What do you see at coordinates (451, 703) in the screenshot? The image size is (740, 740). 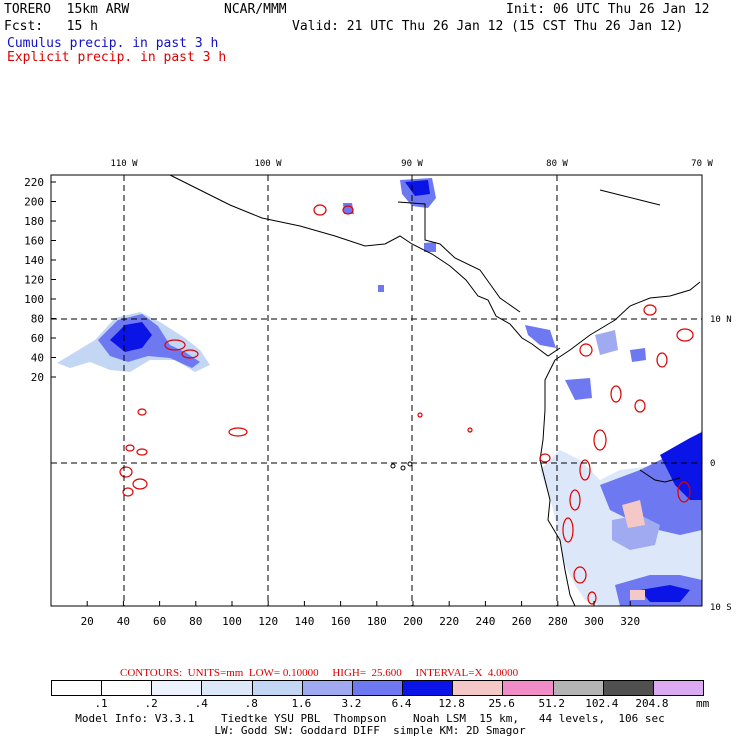 I see `colorbar-level-label: 12.8` at bounding box center [451, 703].